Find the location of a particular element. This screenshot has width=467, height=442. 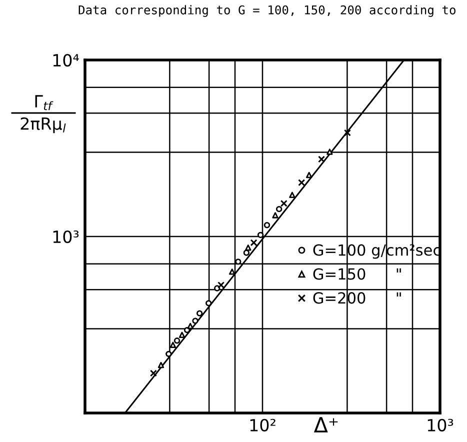

x-tick-label: 10² is located at coordinates (263, 425).